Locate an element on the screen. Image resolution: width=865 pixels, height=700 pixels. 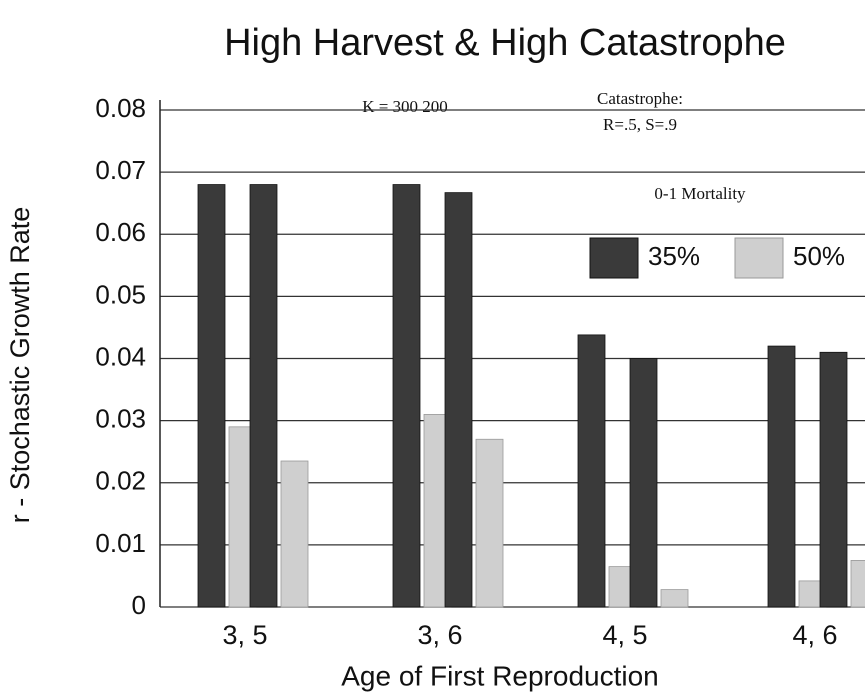
annotation: Catastrophe: is located at coordinates (640, 98).